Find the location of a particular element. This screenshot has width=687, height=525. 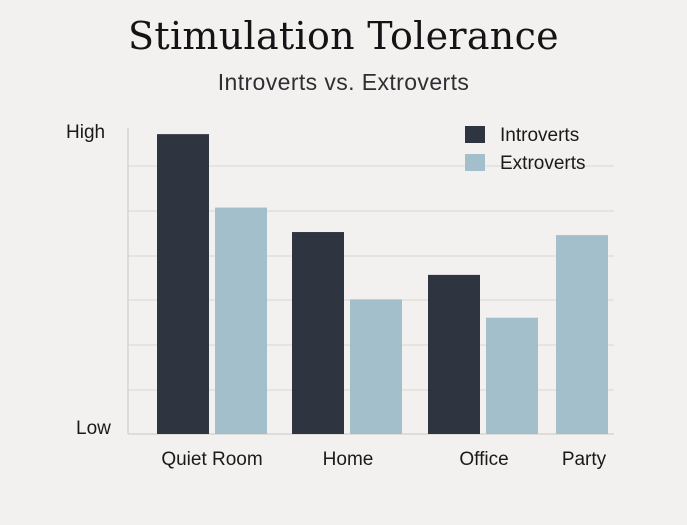

bar-introverts-office is located at coordinates (454, 354).